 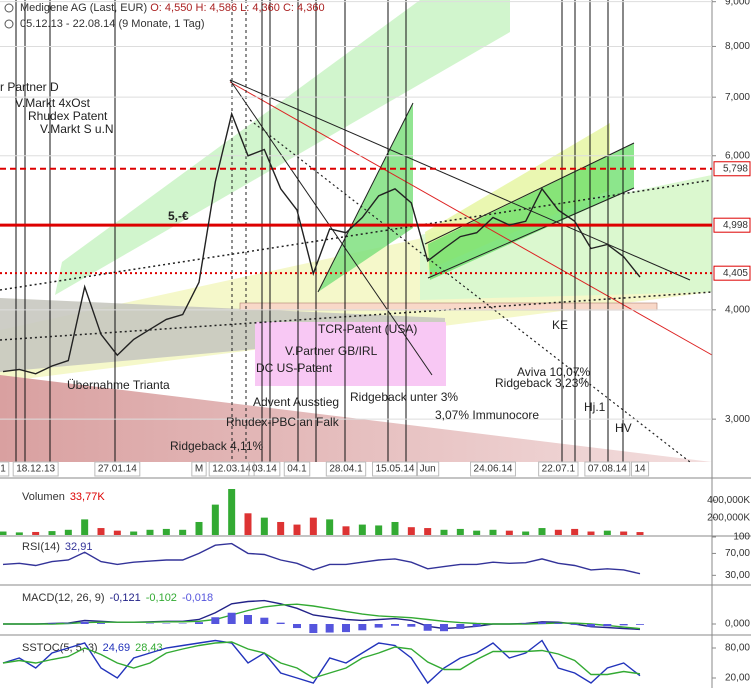 What do you see at coordinates (728, 500) in the screenshot?
I see `y-tick-label: 400,000K` at bounding box center [728, 500].